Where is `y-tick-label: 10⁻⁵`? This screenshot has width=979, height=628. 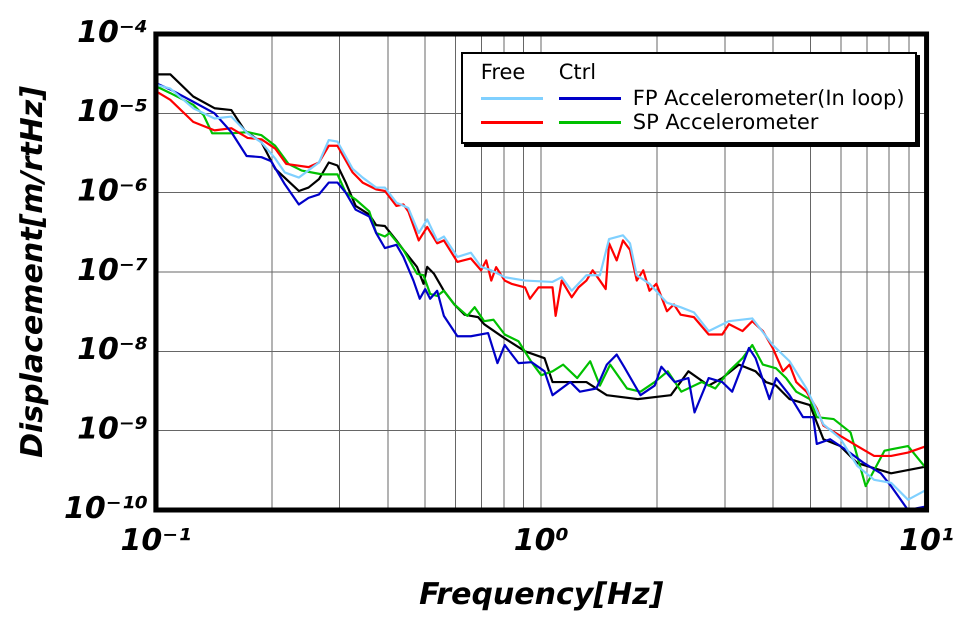
y-tick-label: 10⁻⁵ is located at coordinates (112, 112).